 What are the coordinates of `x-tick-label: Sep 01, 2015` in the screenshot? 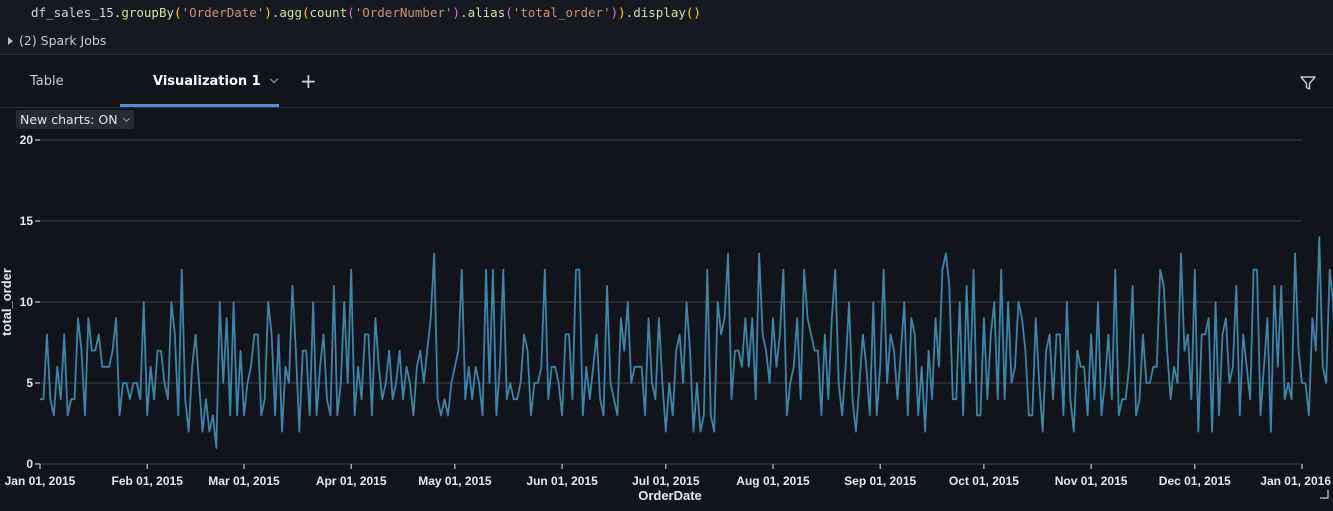 It's located at (880, 481).